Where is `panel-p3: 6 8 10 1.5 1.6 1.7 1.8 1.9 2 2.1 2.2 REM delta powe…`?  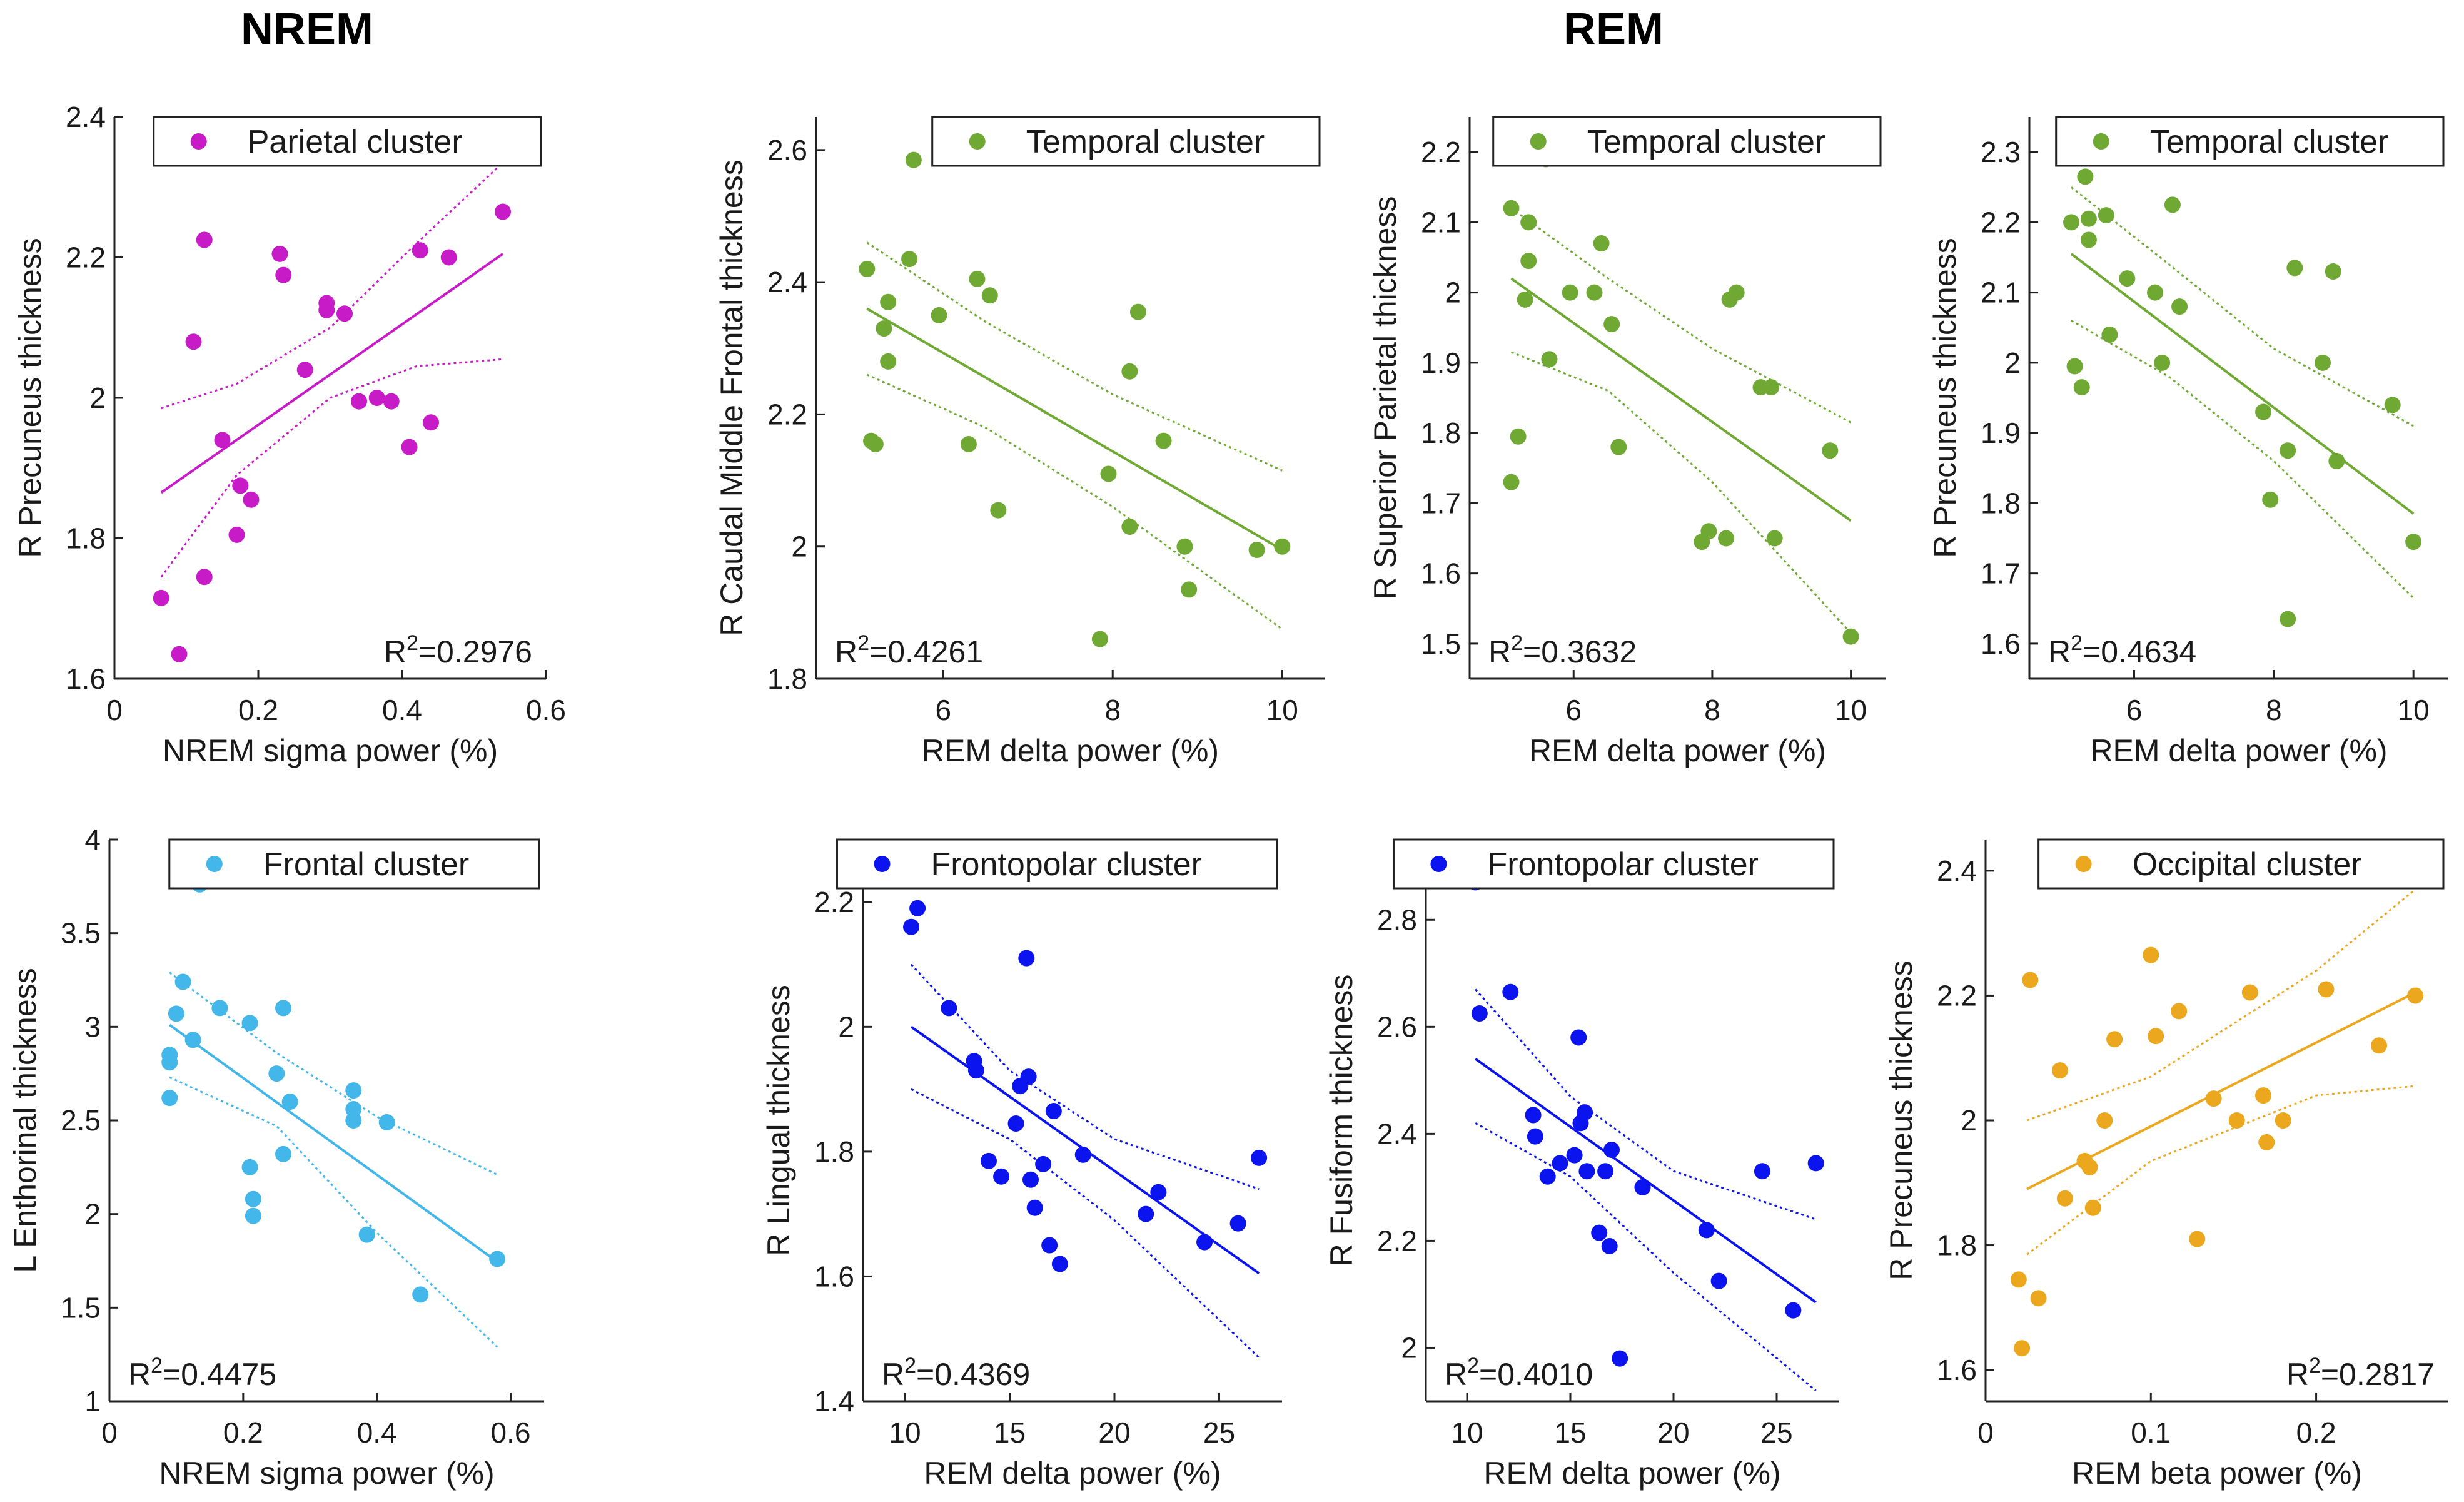 panel-p3: 6 8 10 1.5 1.6 1.7 1.8 1.9 2 2.1 2.2 REM delta powe… is located at coordinates (1627, 442).